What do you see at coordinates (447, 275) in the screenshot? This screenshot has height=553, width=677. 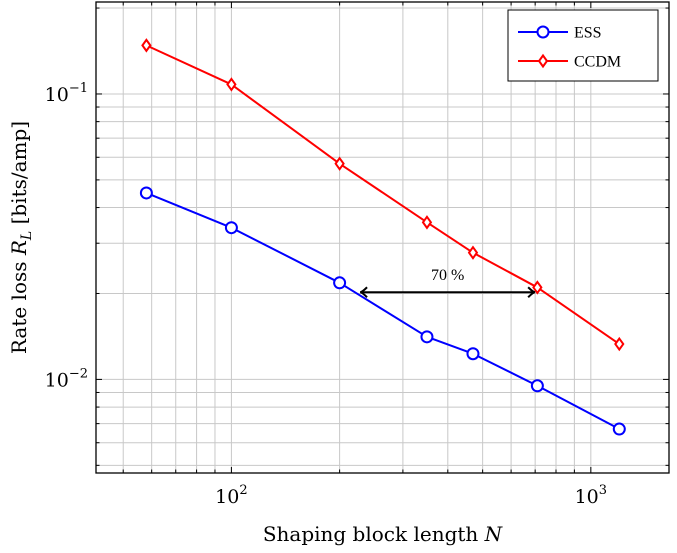 I see `annotation-label: 70 %` at bounding box center [447, 275].